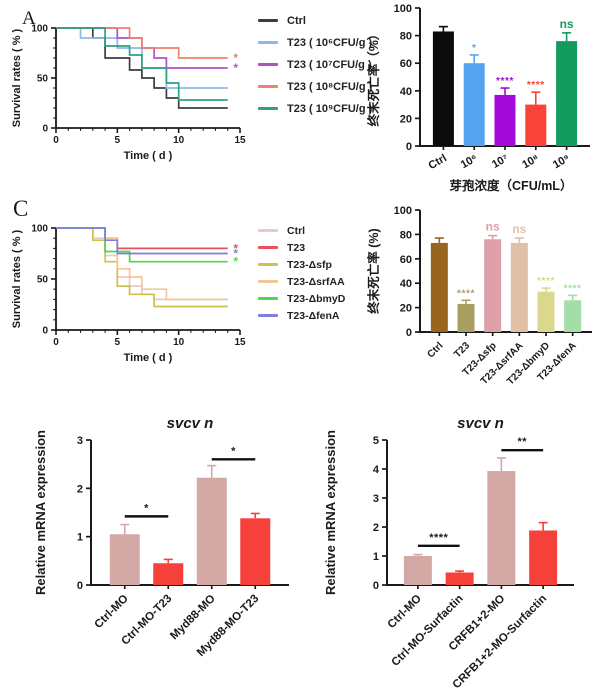 Image resolution: width=600 pixels, height=697 pixels. Describe the element at coordinates (567, 94) in the screenshot. I see `bar-10⁹` at that location.